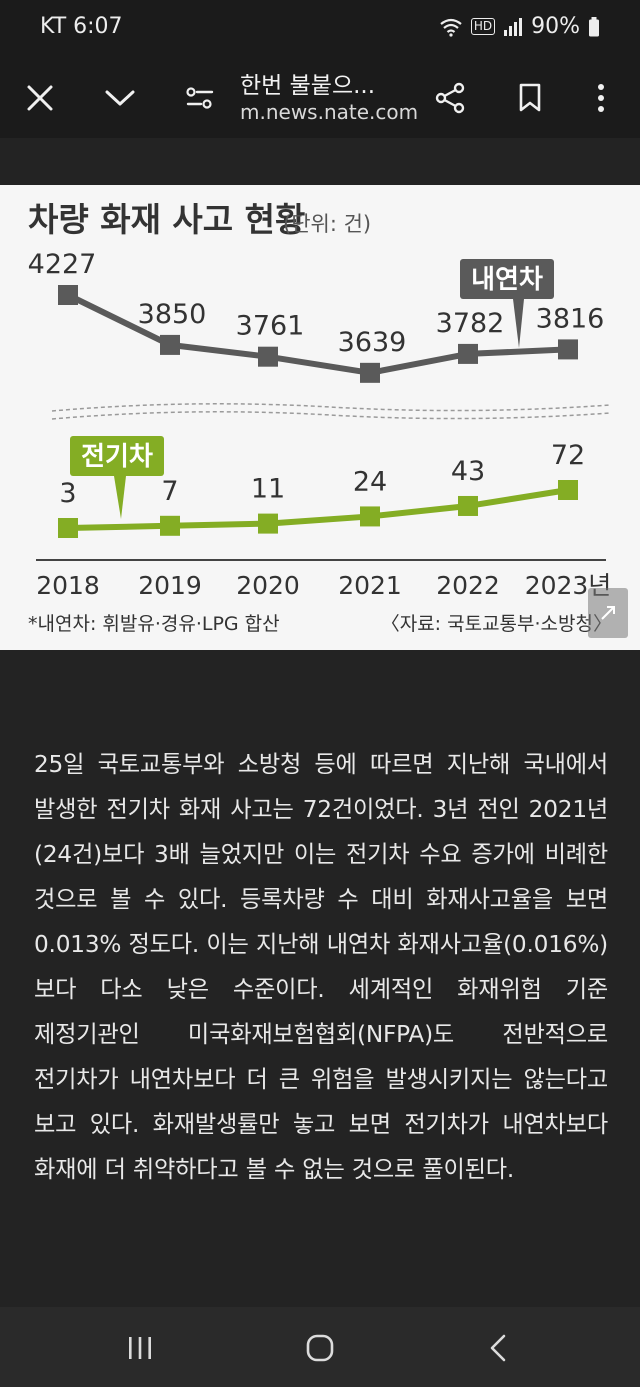 The image size is (640, 1387). Describe the element at coordinates (468, 471) in the screenshot. I see `data-label-ev: 43` at that location.